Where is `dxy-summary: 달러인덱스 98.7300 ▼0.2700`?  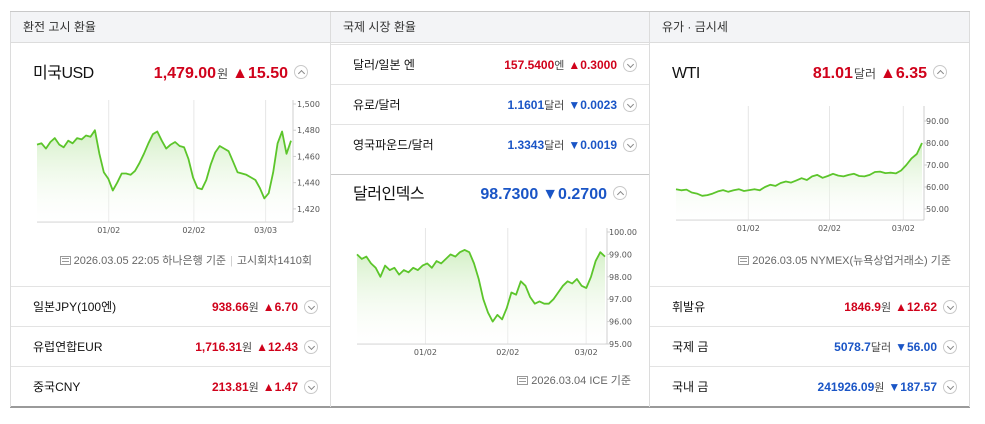 dxy-summary: 달러인덱스 98.7300 ▼0.2700 is located at coordinates (490, 194).